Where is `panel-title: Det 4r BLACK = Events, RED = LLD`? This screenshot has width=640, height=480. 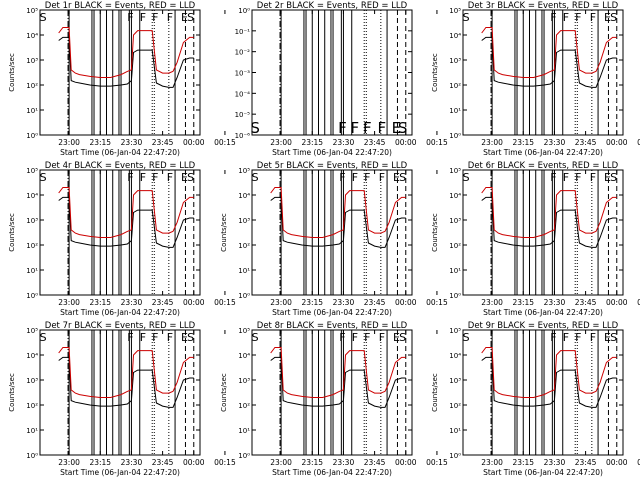 panel-title: Det 4r BLACK = Events, RED = LLD is located at coordinates (120, 166).